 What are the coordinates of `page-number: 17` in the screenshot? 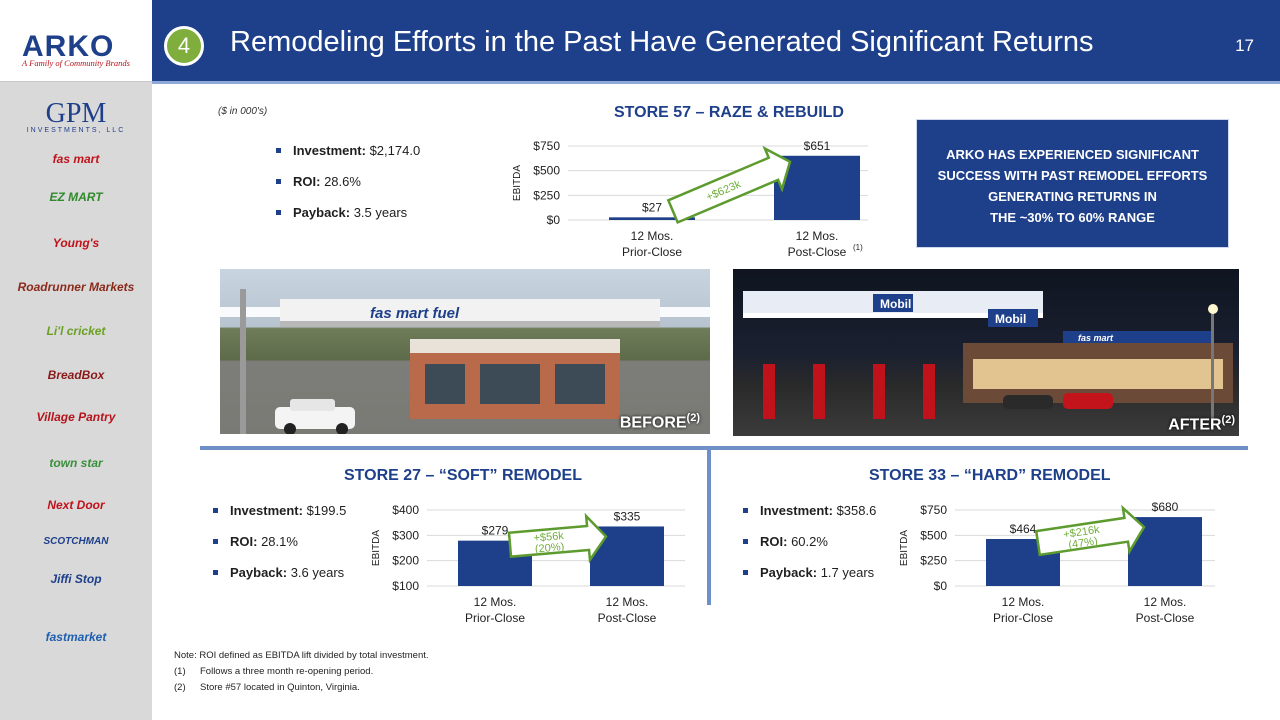 It's located at (1244, 45).